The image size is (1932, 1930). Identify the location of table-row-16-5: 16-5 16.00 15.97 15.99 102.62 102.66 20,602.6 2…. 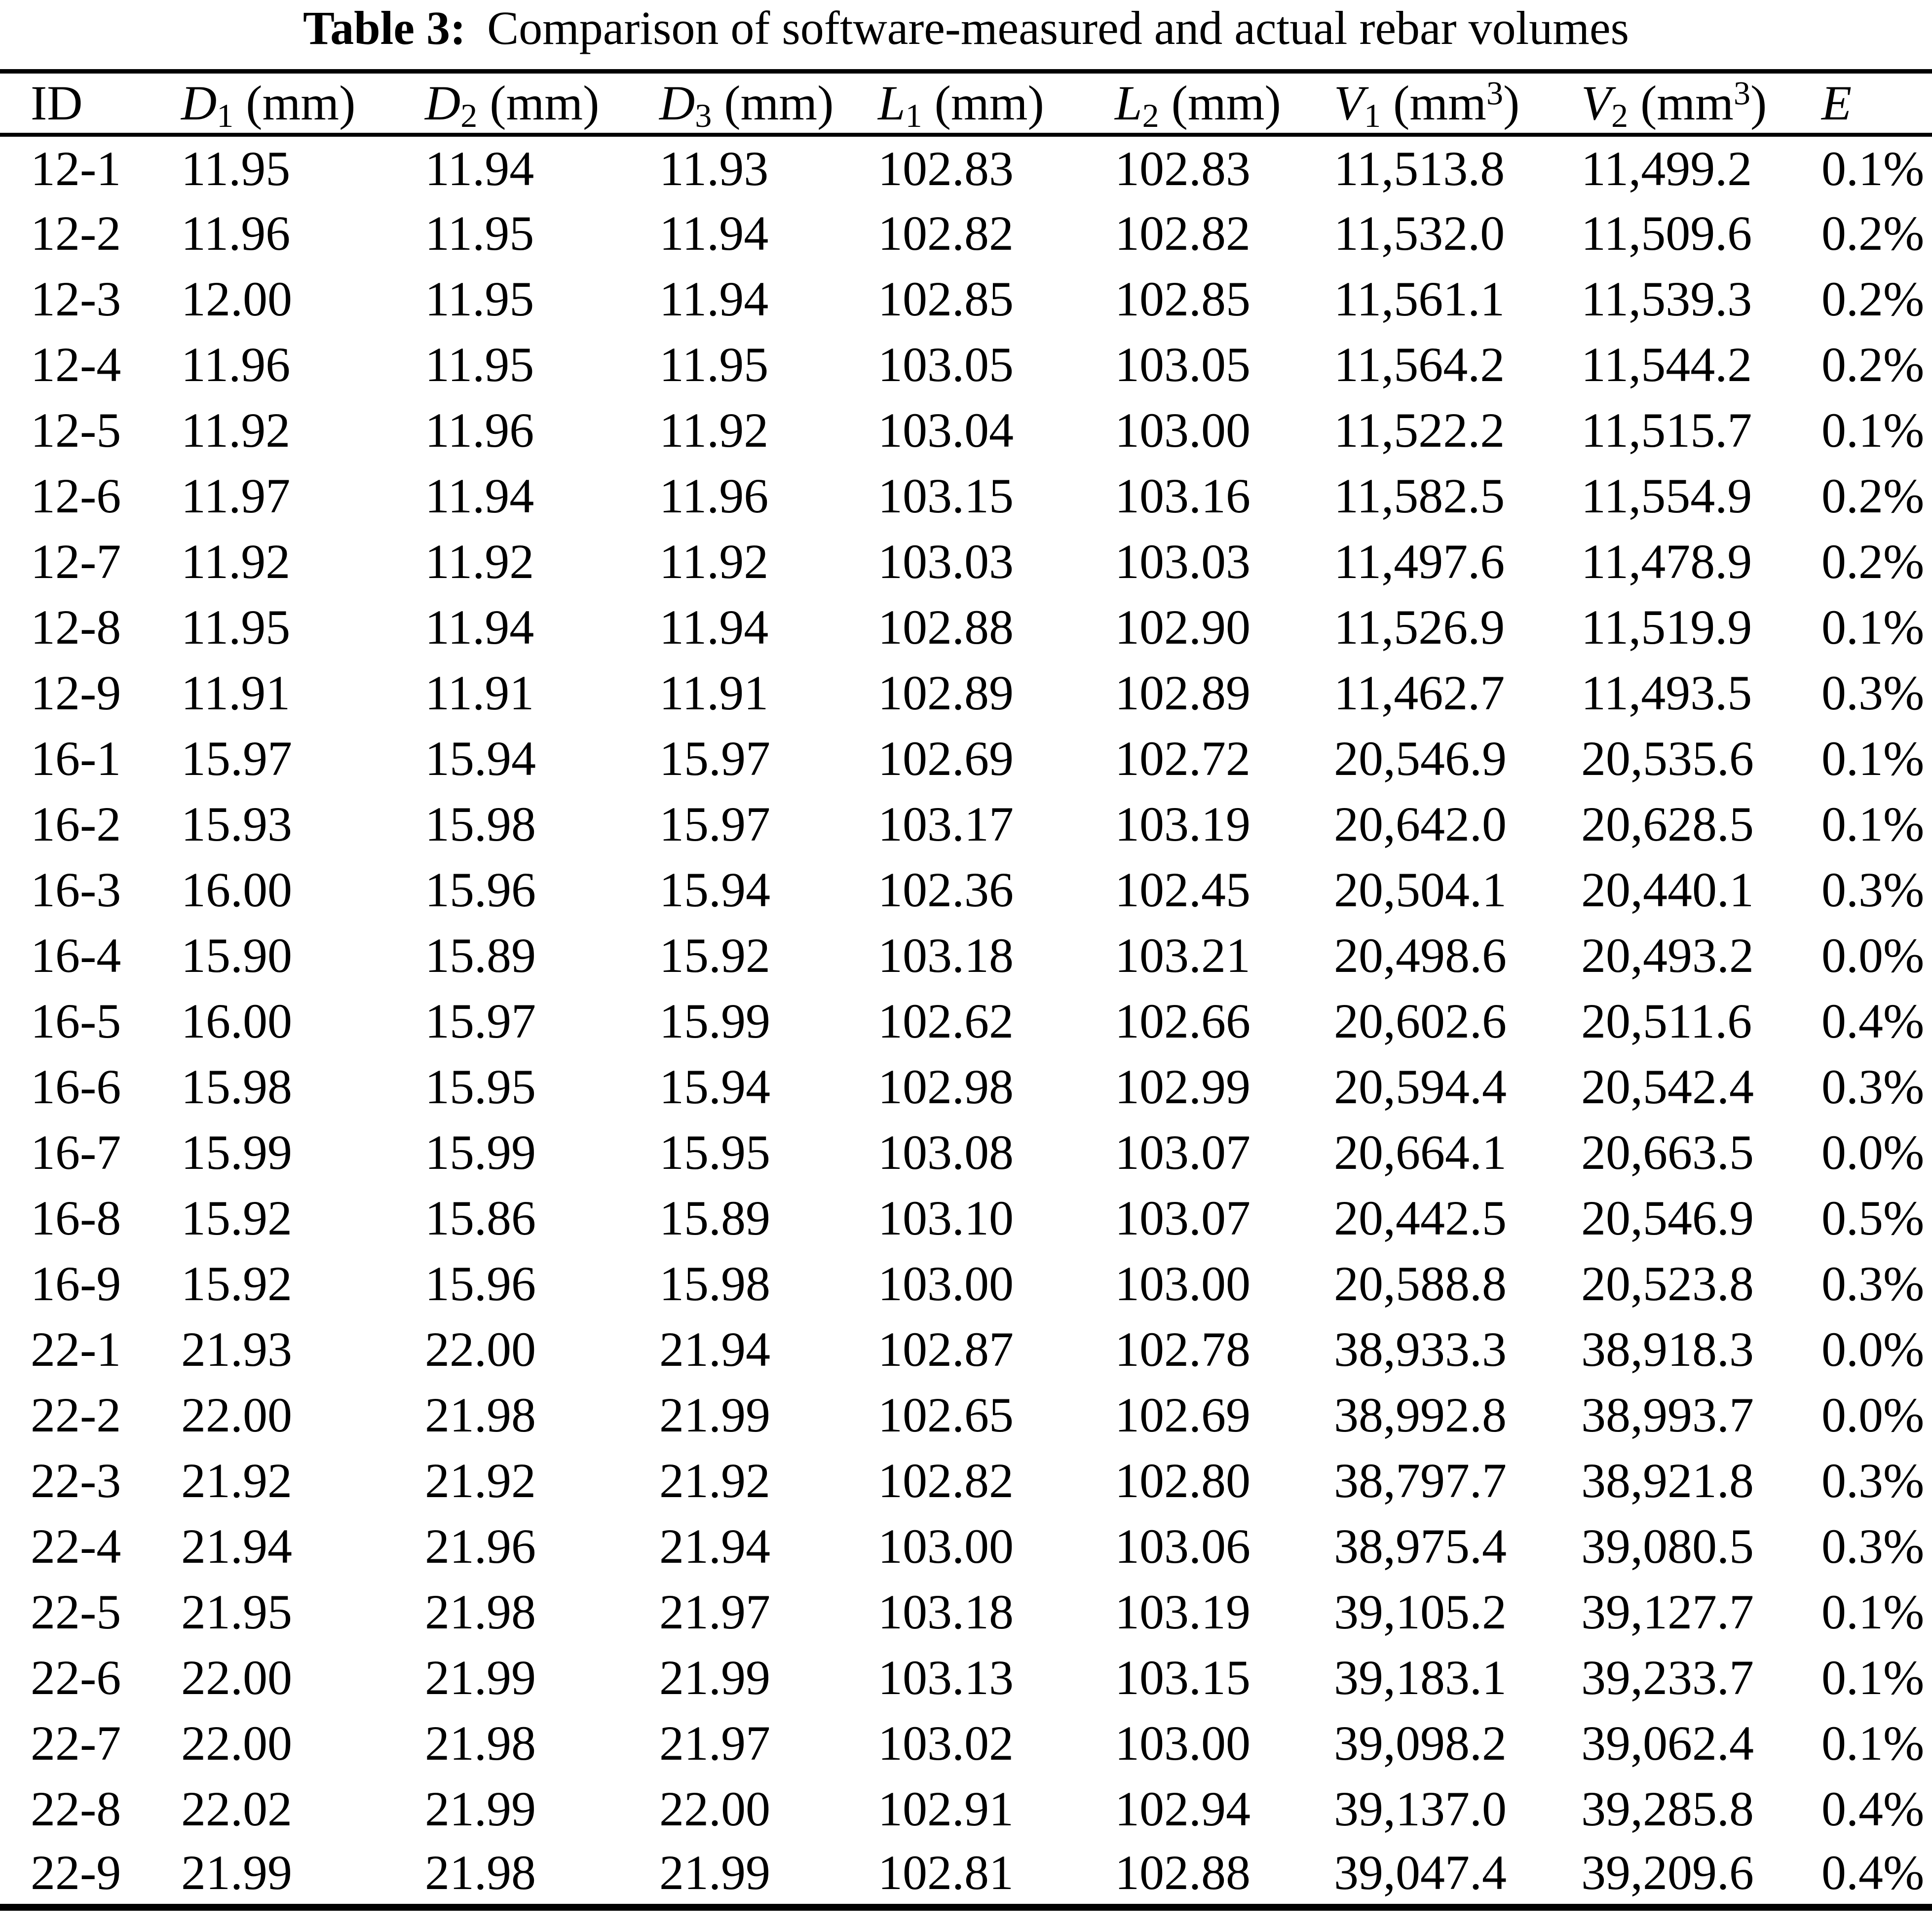
(966, 1021).